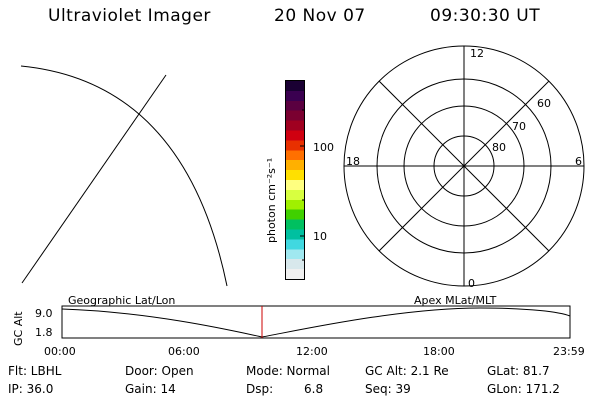  Describe the element at coordinates (316, 322) in the screenshot. I see `altitude-curve` at that location.